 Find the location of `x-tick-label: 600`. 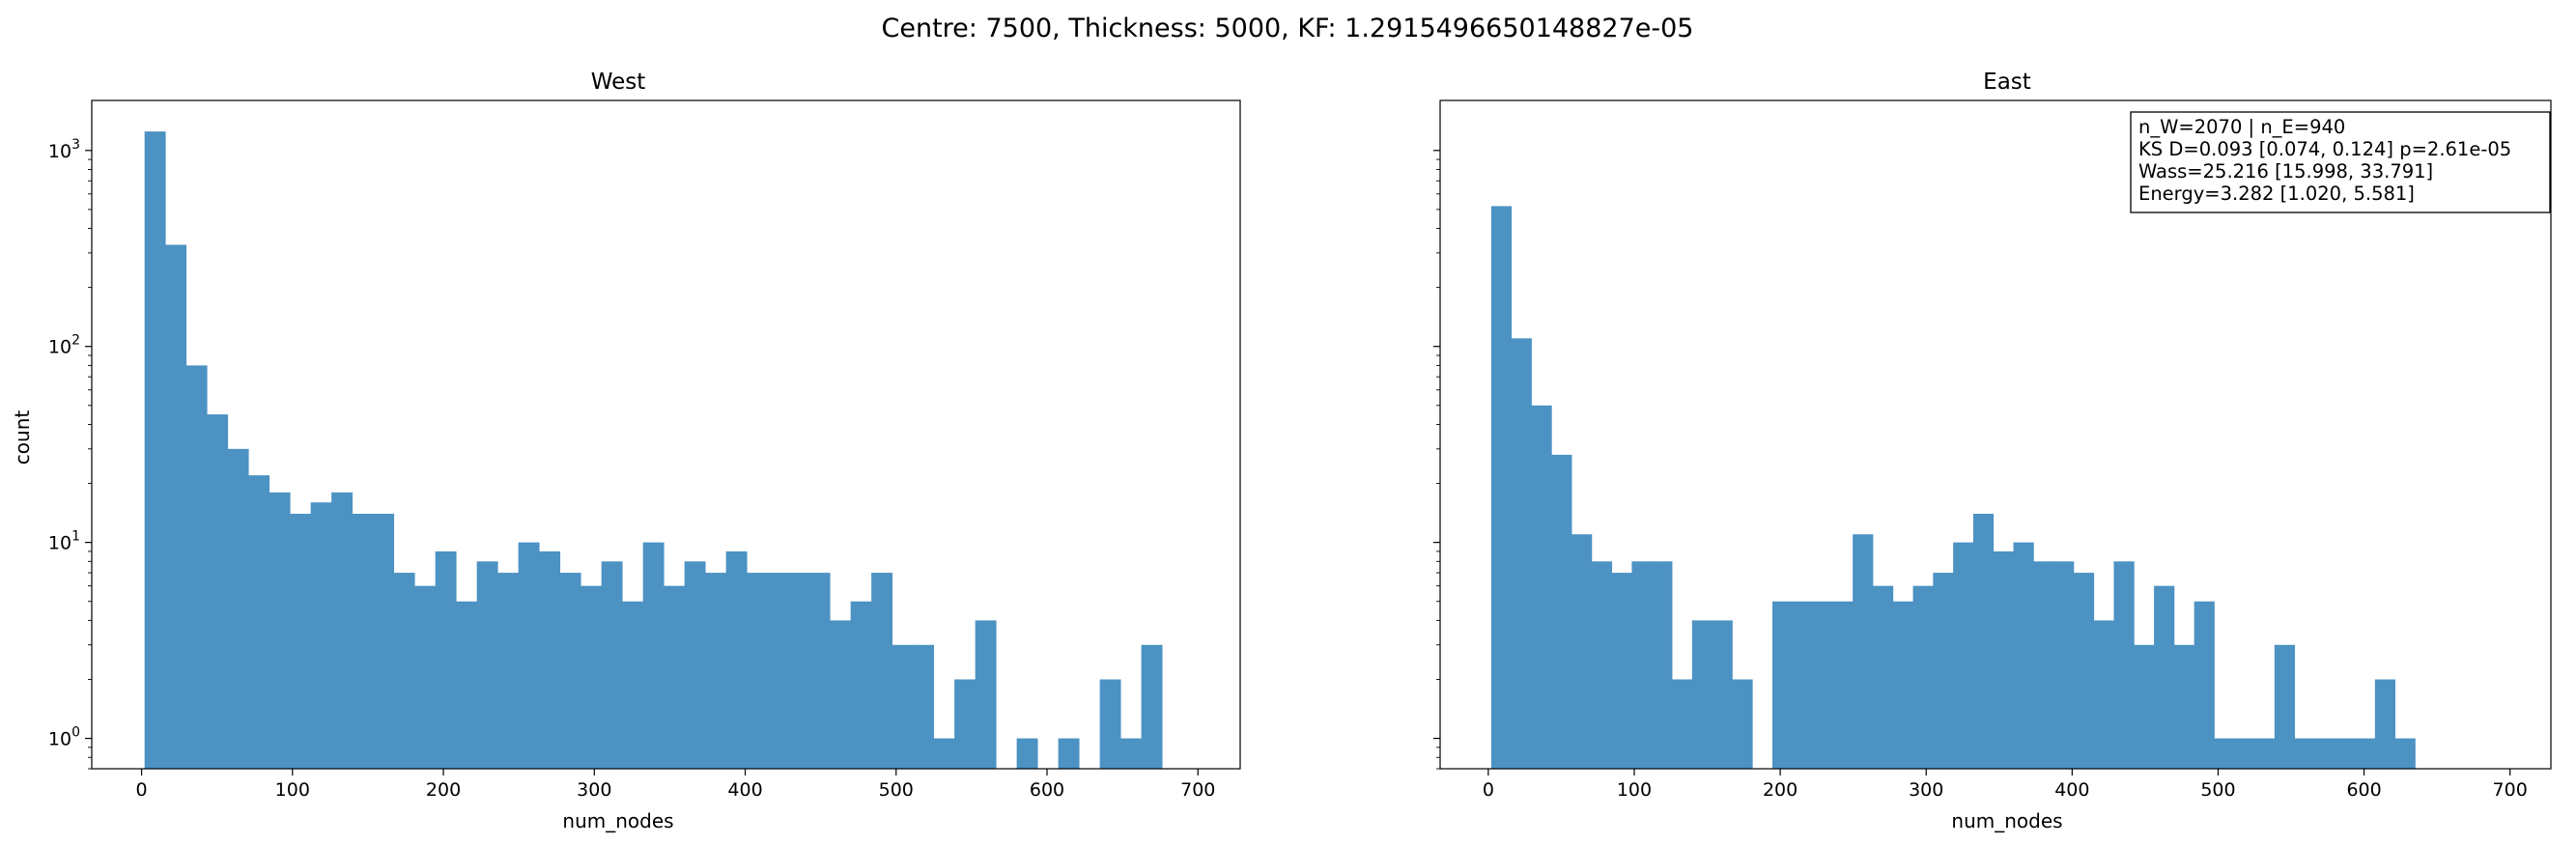

x-tick-label: 600 is located at coordinates (2363, 790).